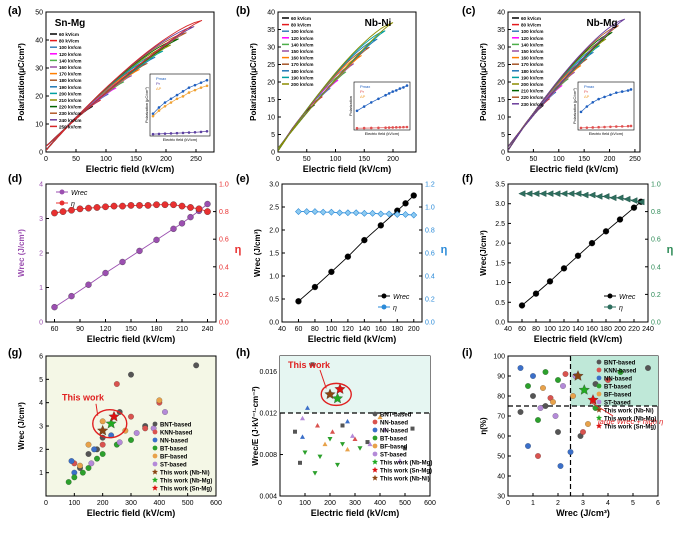 This screenshot has width=693, height=539. Describe the element at coordinates (601, 23) in the screenshot. I see `panel-title: Nb-Mg` at that location.